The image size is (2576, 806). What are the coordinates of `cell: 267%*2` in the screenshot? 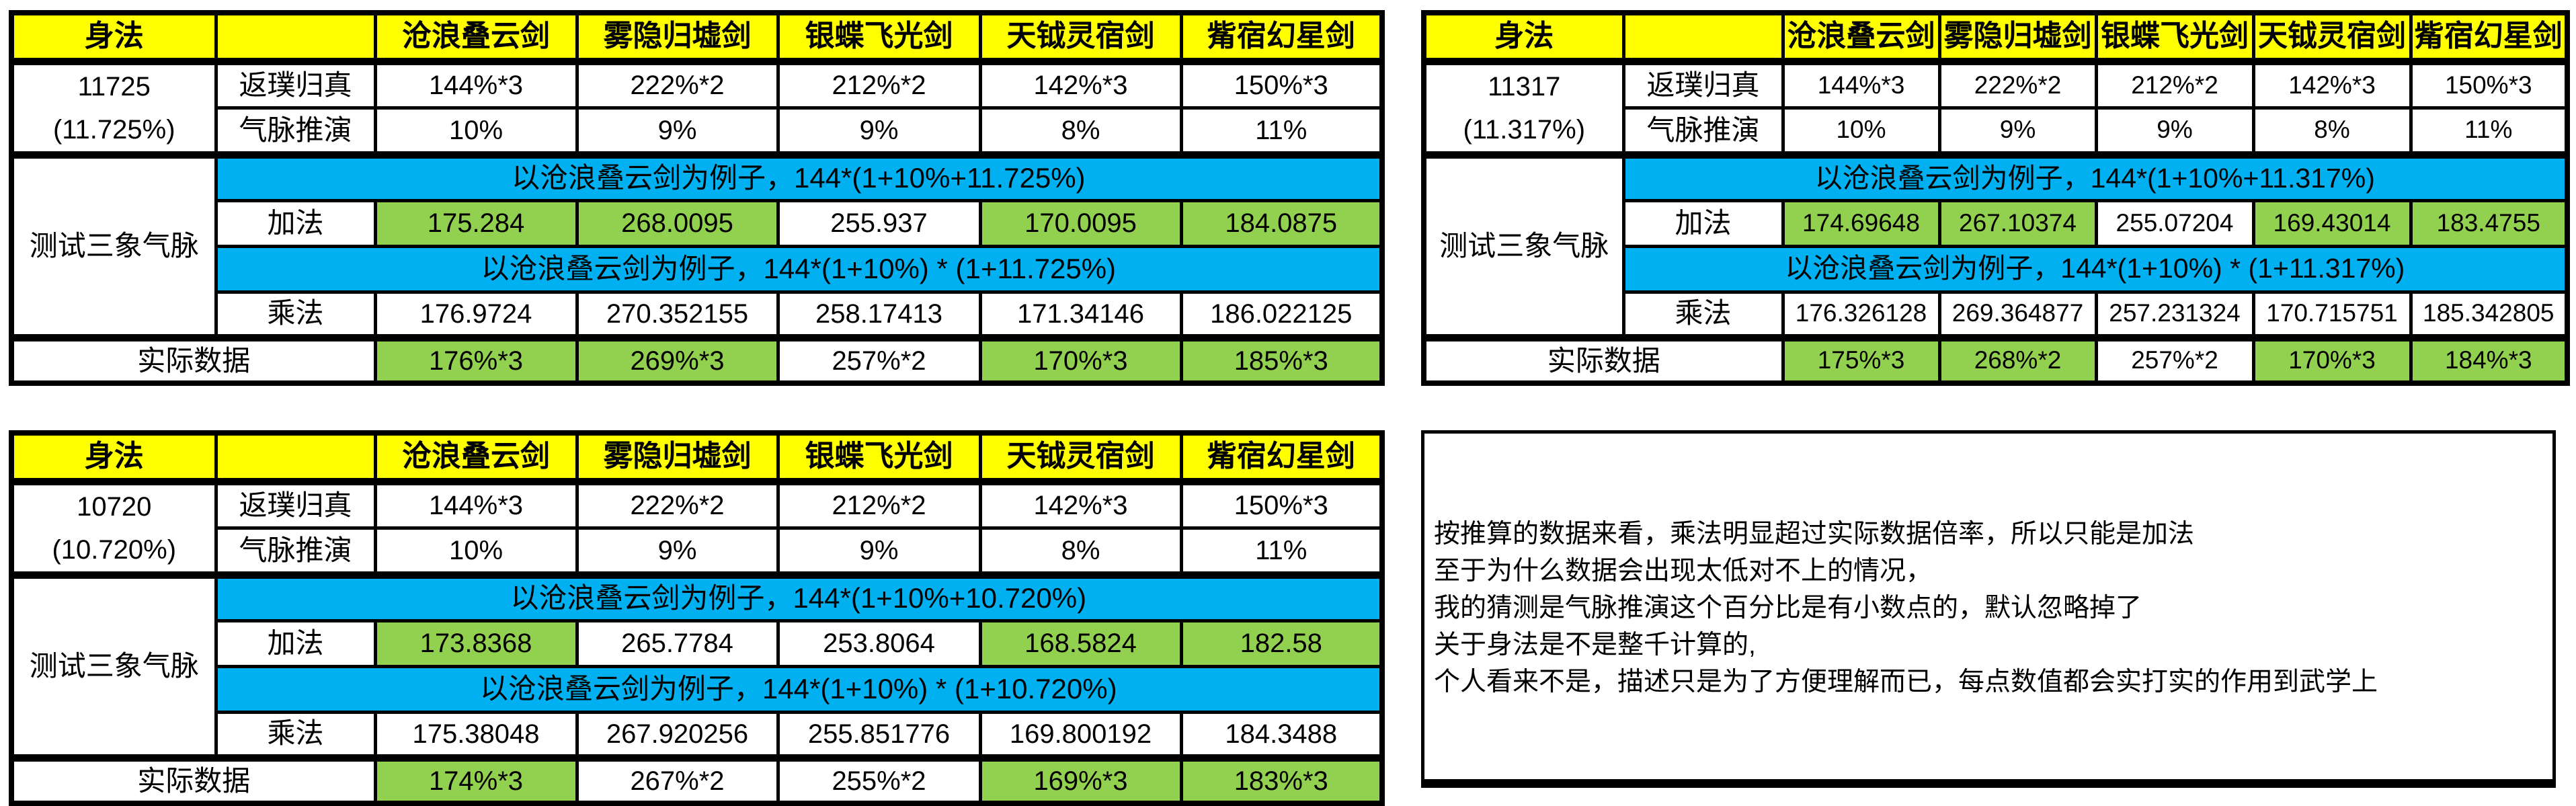 It's located at (677, 780).